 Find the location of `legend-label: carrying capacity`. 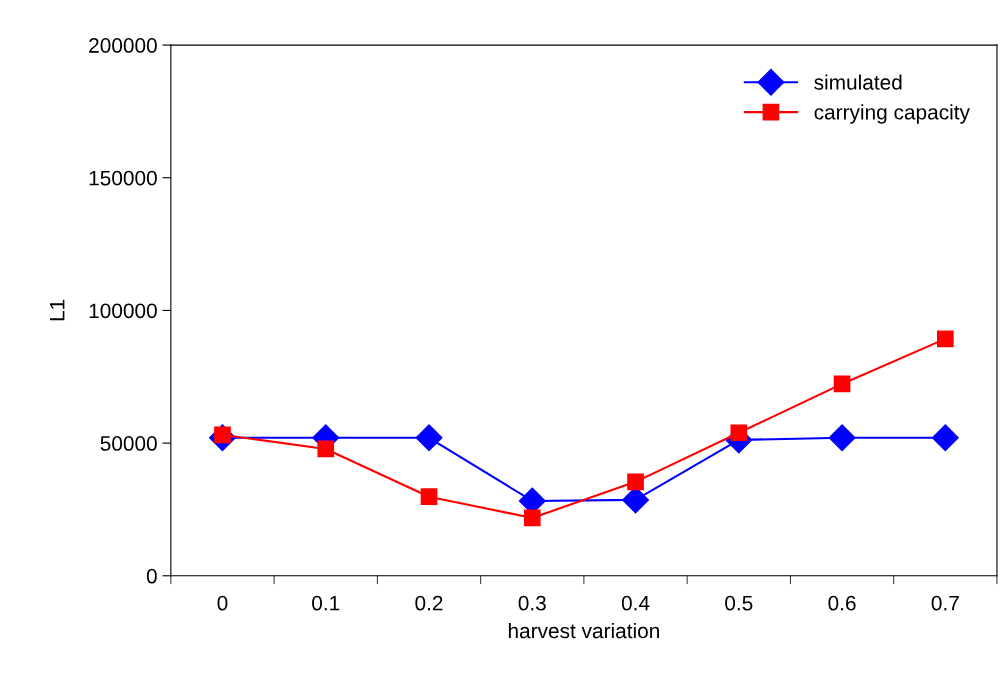

legend-label: carrying capacity is located at coordinates (892, 114).